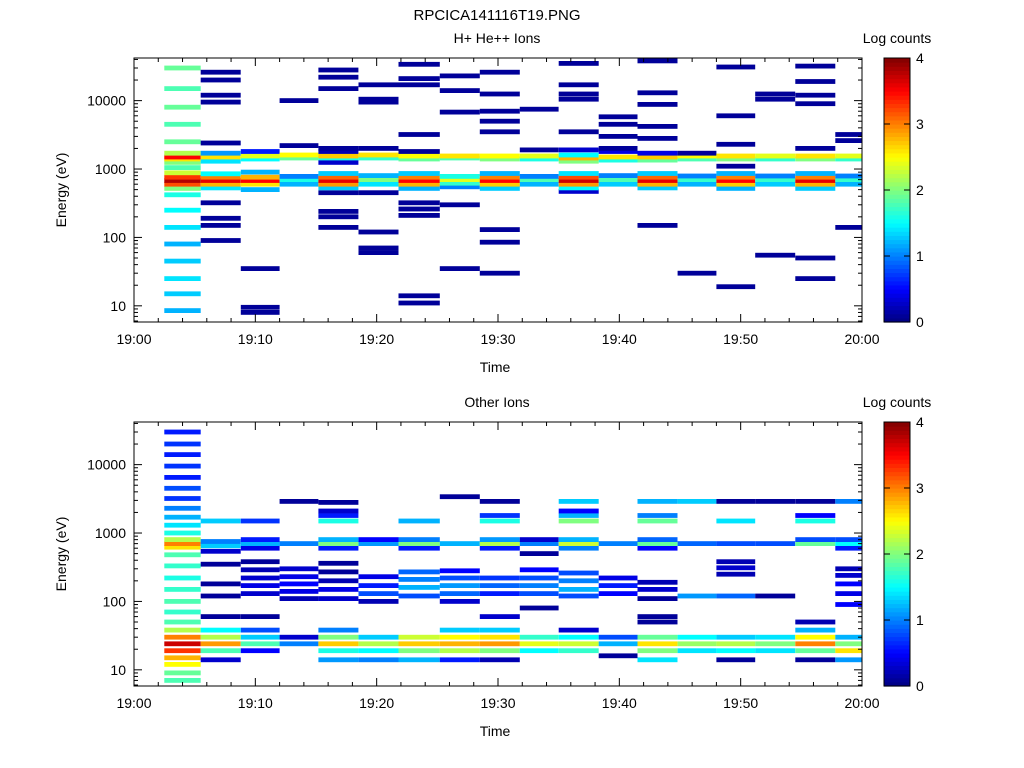 This screenshot has width=1024, height=768. What do you see at coordinates (496, 15) in the screenshot?
I see `page-title: RPCICA141116T19.PNG` at bounding box center [496, 15].